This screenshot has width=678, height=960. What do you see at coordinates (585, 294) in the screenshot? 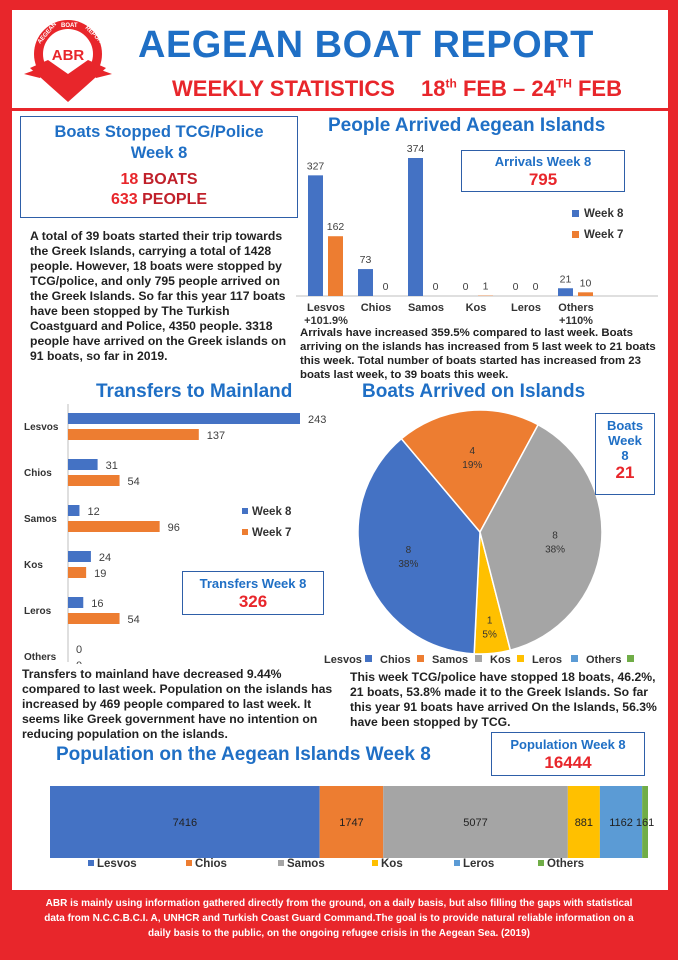
I see `bar-week-7-others` at bounding box center [585, 294].